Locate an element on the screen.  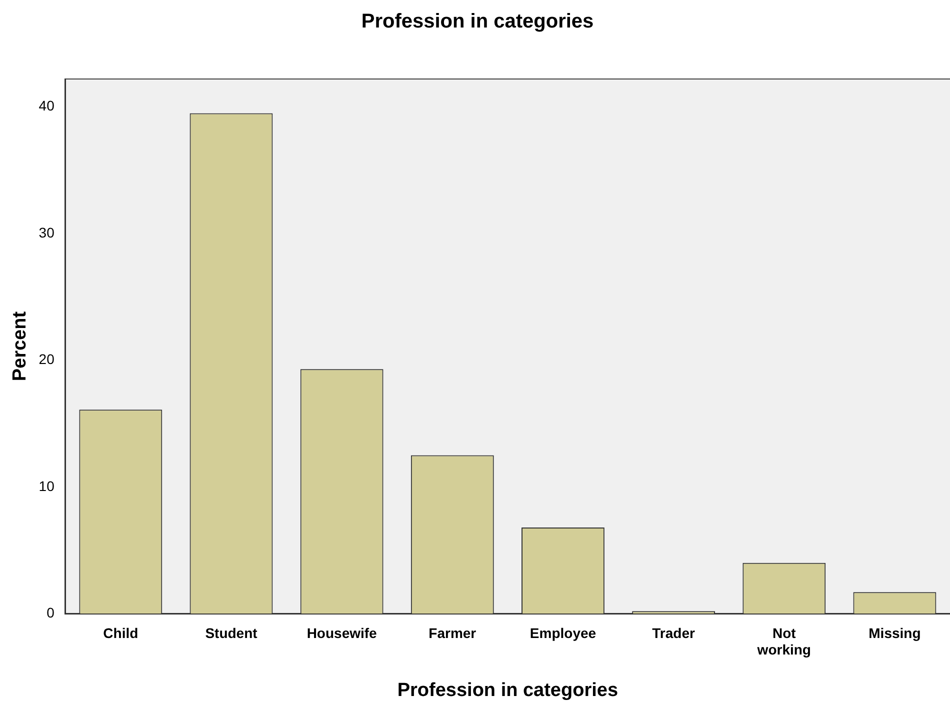
y-tick-label: 0 is located at coordinates (50, 612).